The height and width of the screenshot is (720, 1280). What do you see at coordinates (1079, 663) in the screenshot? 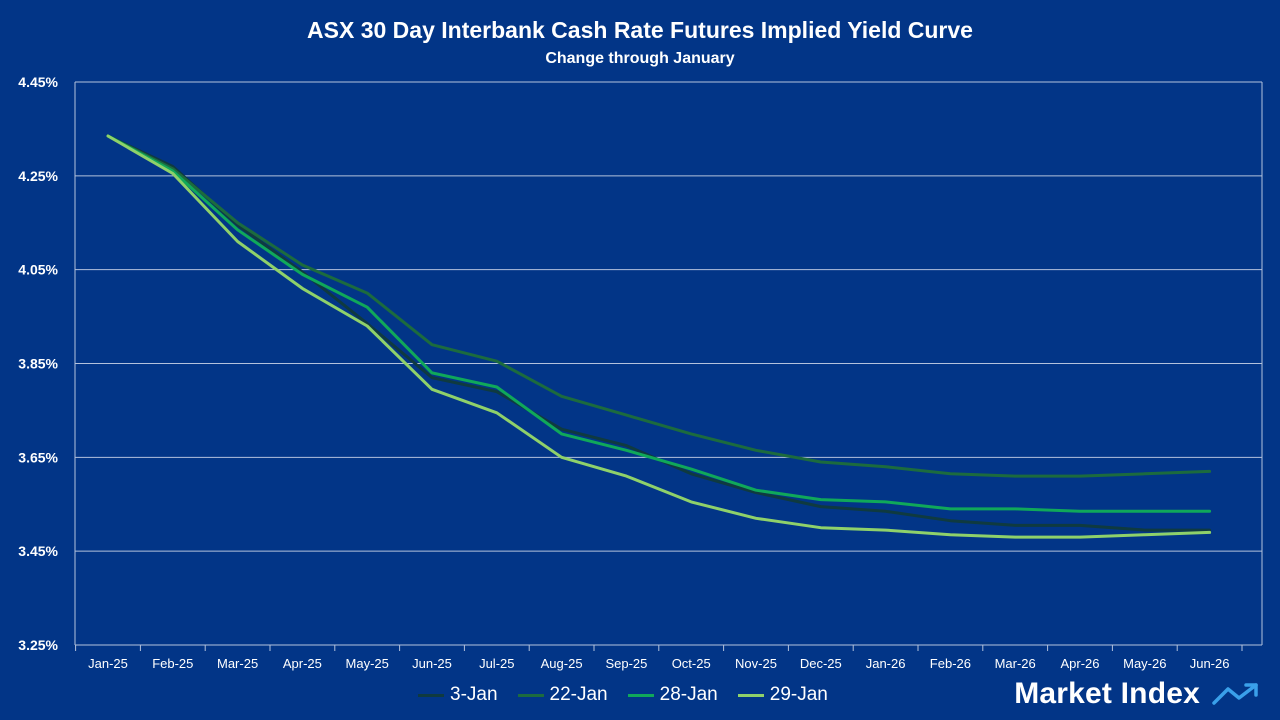
I see `x-tick-label: Apr-26` at bounding box center [1079, 663].